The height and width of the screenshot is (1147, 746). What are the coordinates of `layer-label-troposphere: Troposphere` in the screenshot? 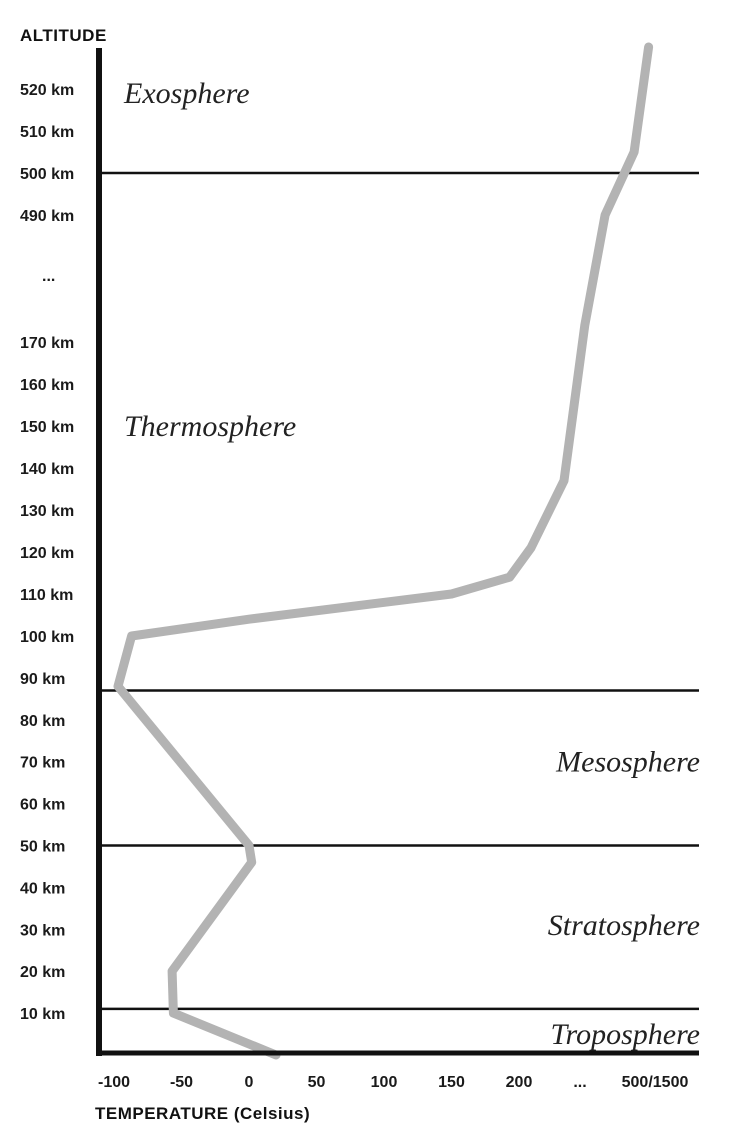 It's located at (625, 1034).